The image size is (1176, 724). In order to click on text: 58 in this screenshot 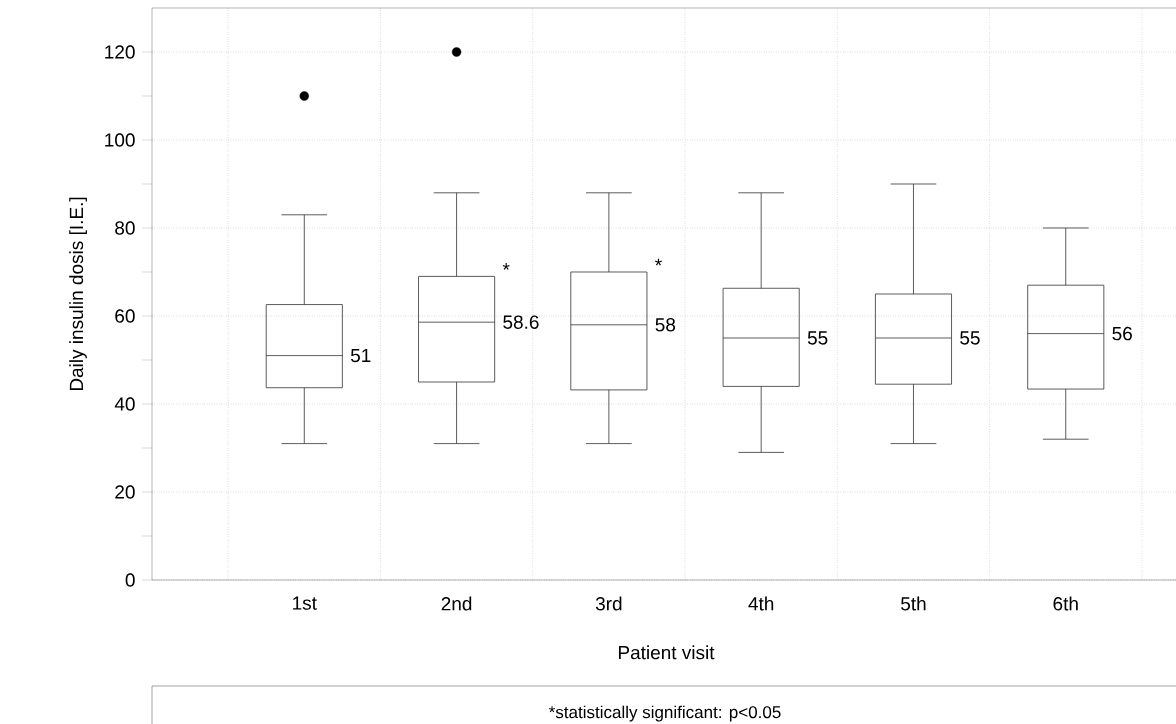, I will do `click(665, 325)`.